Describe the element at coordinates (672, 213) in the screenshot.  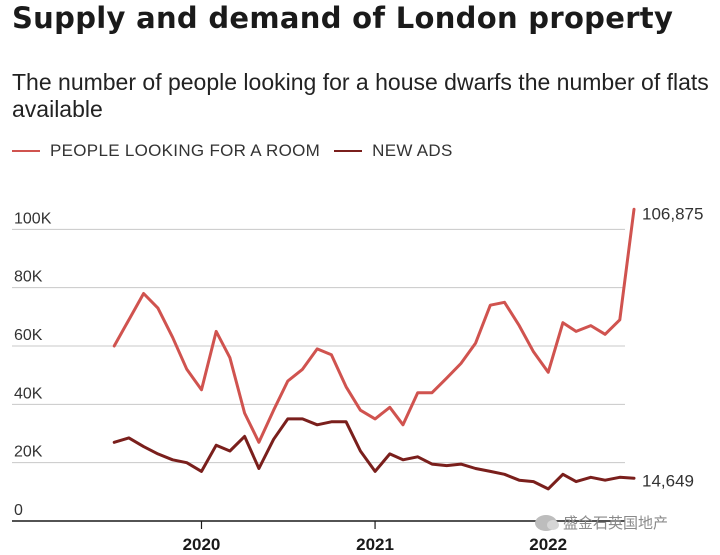
I see `end-label-people: 106,875` at that location.